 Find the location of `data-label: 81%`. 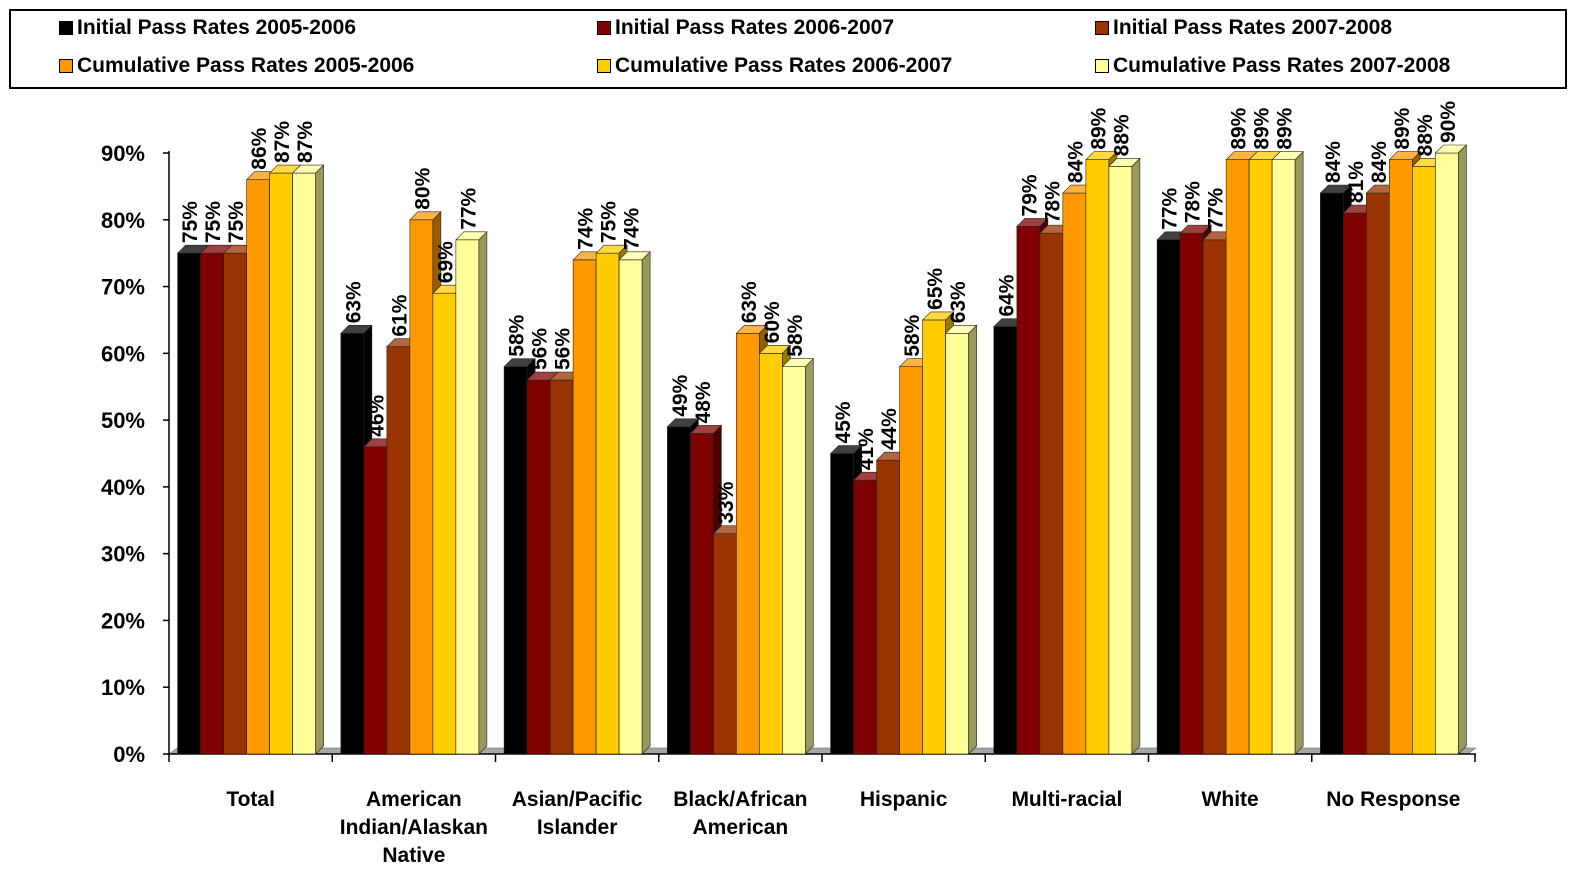

data-label: 81% is located at coordinates (1356, 182).